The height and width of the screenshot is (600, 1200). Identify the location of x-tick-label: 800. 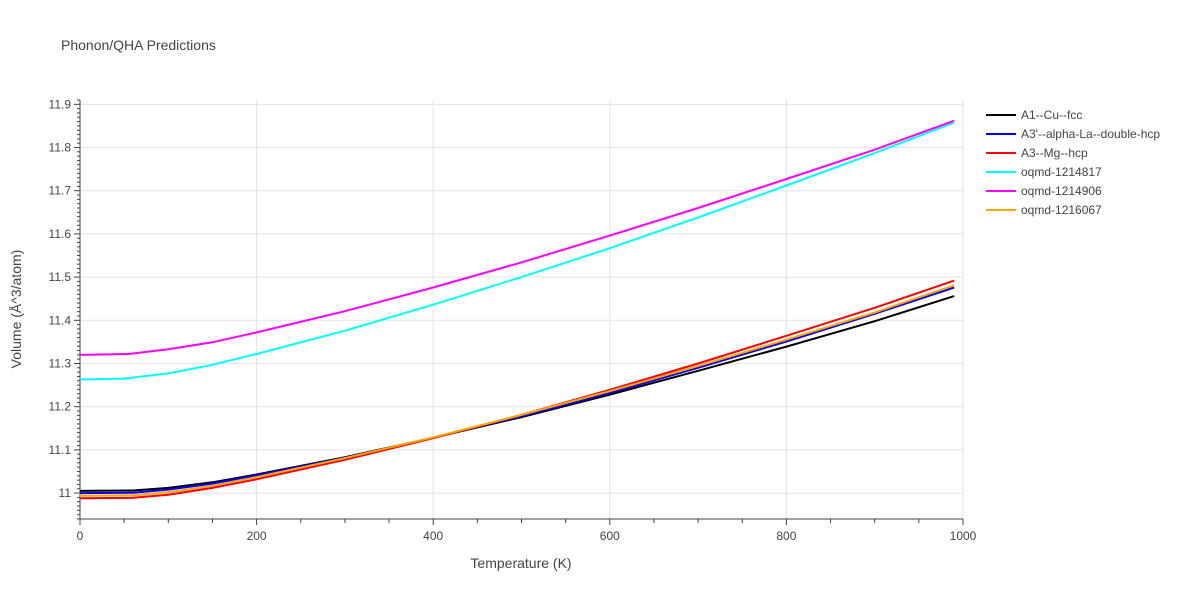
(786, 536).